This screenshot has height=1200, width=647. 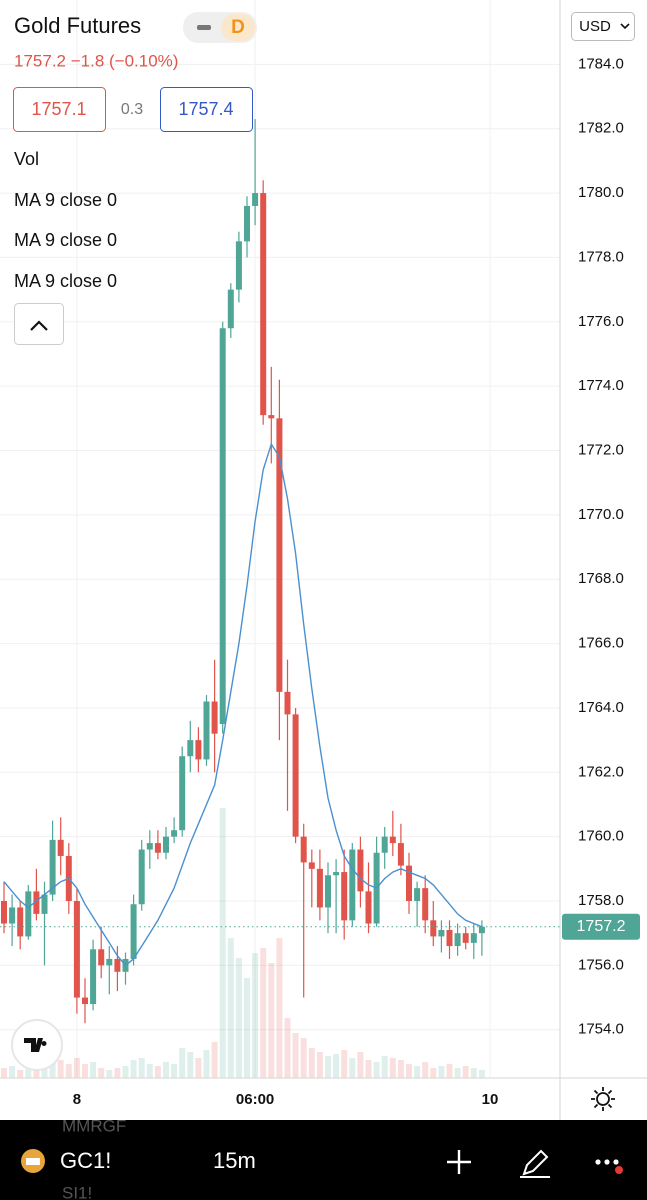 I want to click on add-button, so click(x=459, y=1162).